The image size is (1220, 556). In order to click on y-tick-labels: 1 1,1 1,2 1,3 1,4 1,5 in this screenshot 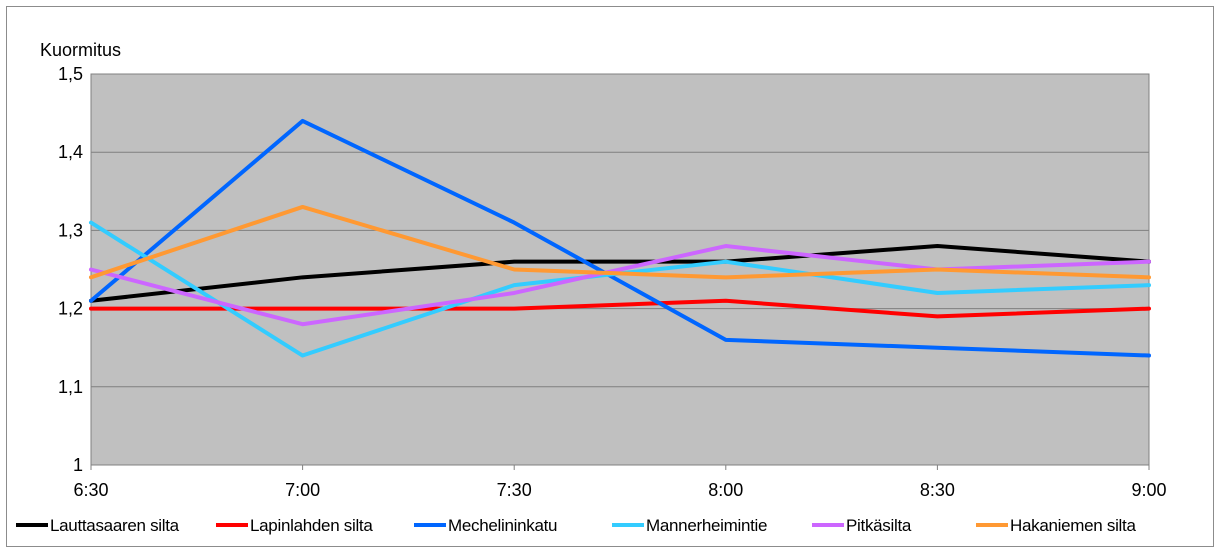, I will do `click(70, 269)`.